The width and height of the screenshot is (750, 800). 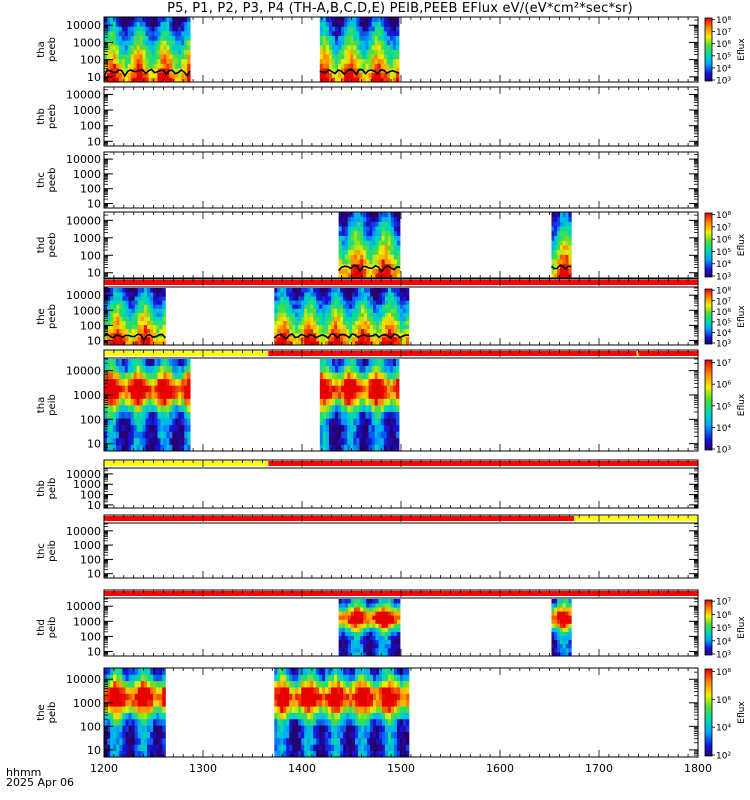 What do you see at coordinates (41, 316) in the screenshot?
I see `panel-label: the` at bounding box center [41, 316].